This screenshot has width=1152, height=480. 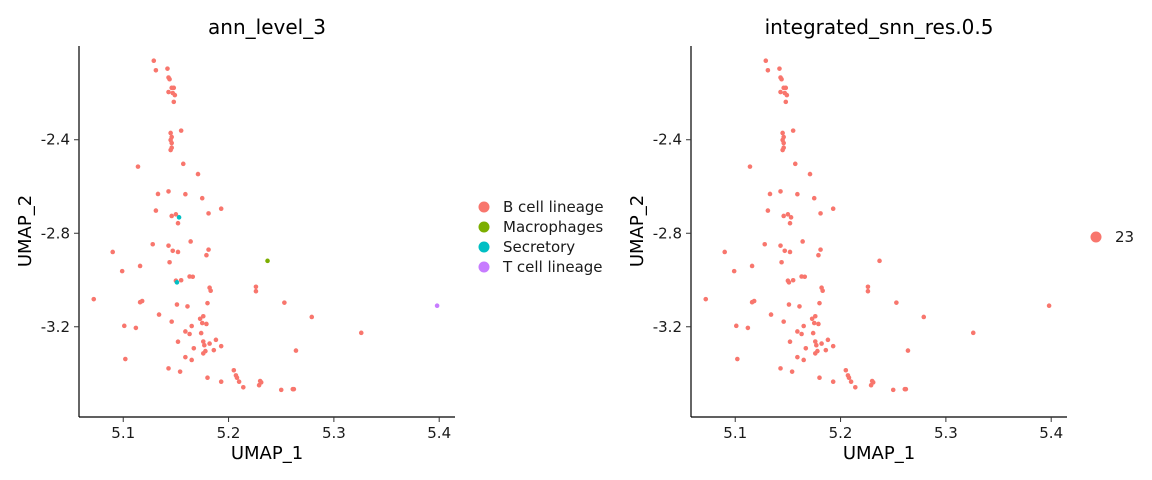 I want to click on y-tick-label: -2.8, so click(x=667, y=233).